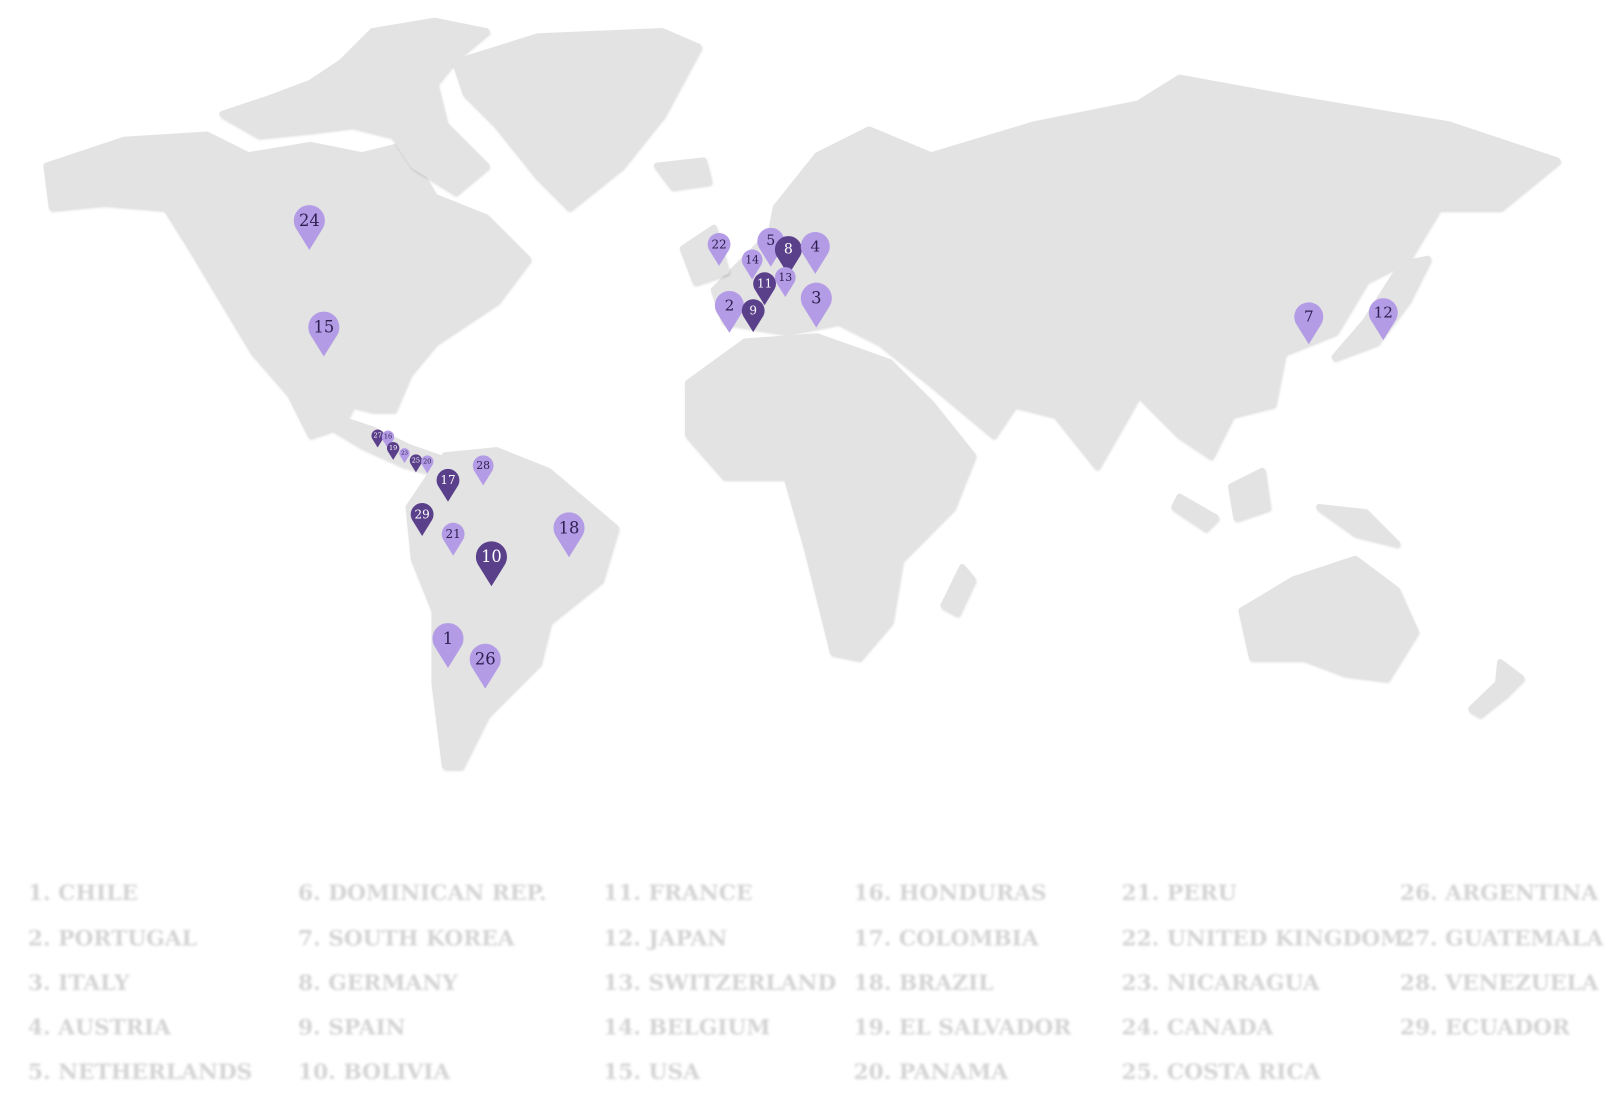 The image size is (1614, 1099). What do you see at coordinates (1221, 983) in the screenshot?
I see `legend-item: 23. NICARAGUA` at bounding box center [1221, 983].